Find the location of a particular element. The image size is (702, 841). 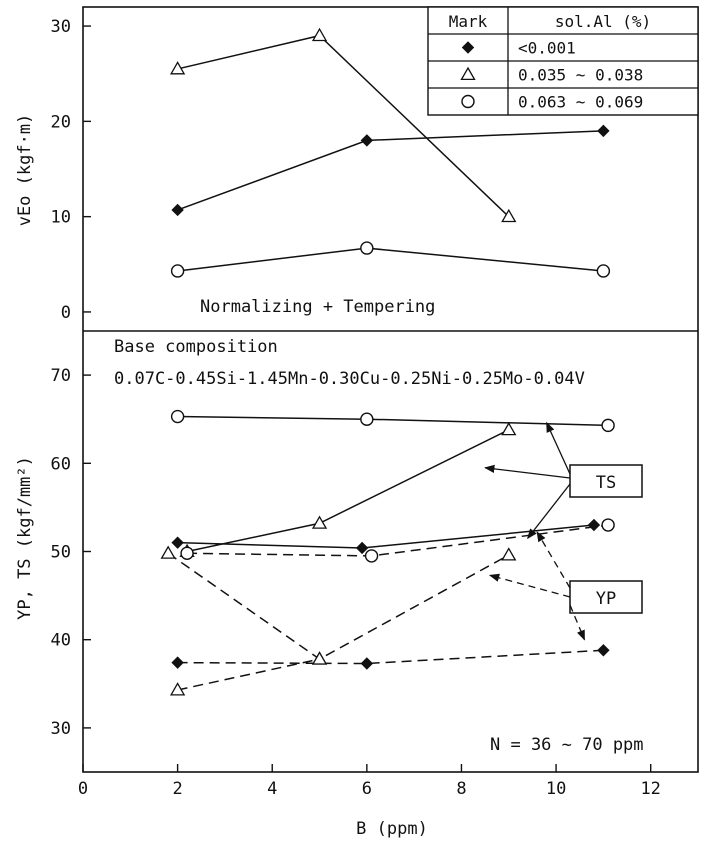

top-series-2-line is located at coordinates (390, 259).